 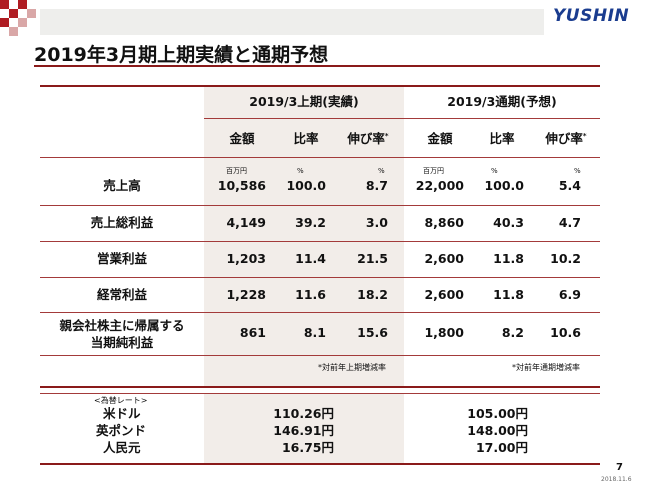 I want to click on actual-growth: 21.5, so click(x=372, y=258).